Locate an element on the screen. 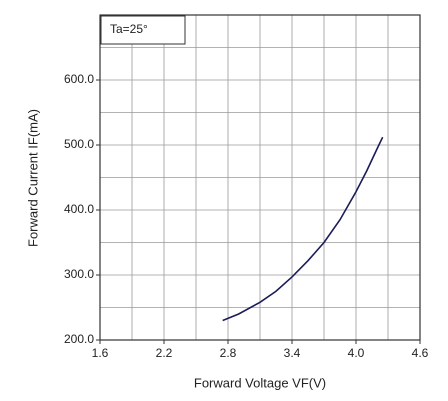 Image resolution: width=448 pixels, height=401 pixels. y-axis-label: Forward Current IF(mA) is located at coordinates (32, 178).